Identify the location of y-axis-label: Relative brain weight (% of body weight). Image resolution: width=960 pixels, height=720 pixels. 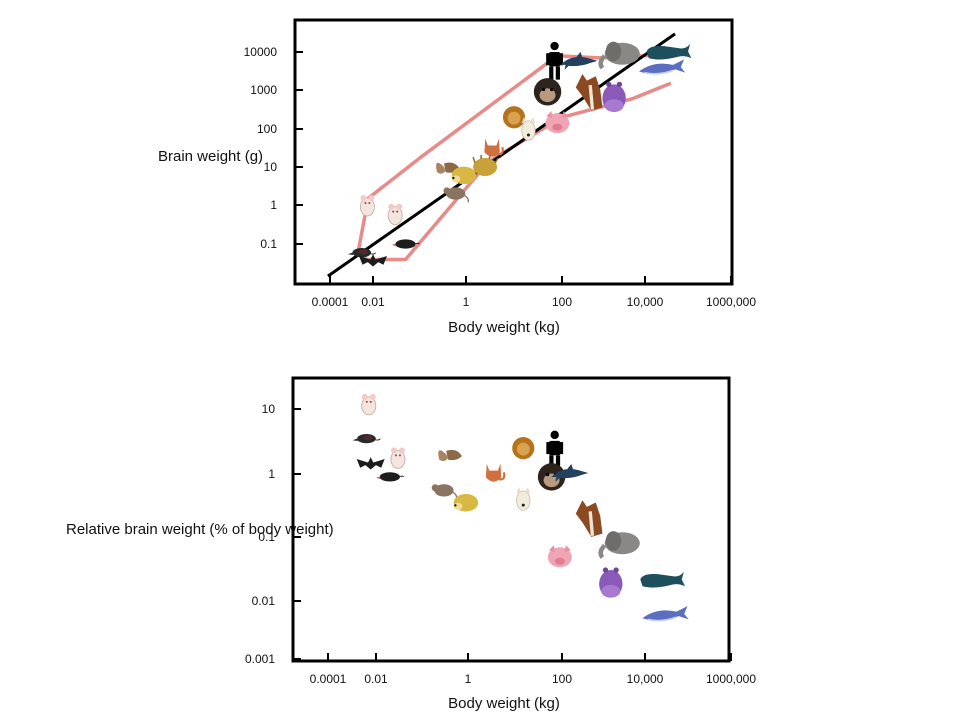
(200, 529).